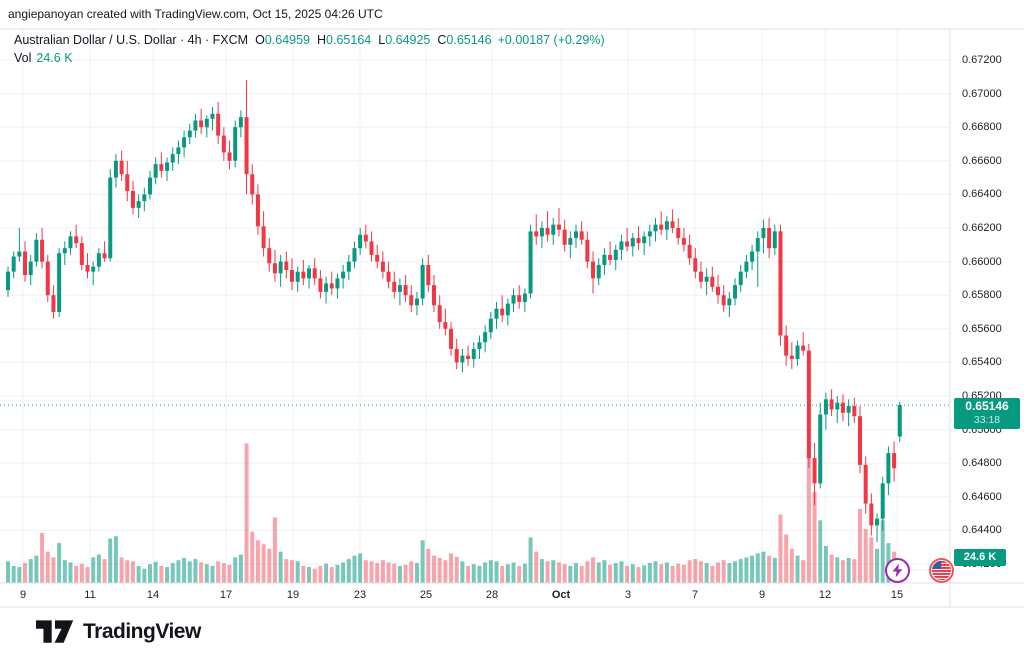 This screenshot has height=665, width=1024. I want to click on price-axis-label: 0.66600, so click(982, 160).